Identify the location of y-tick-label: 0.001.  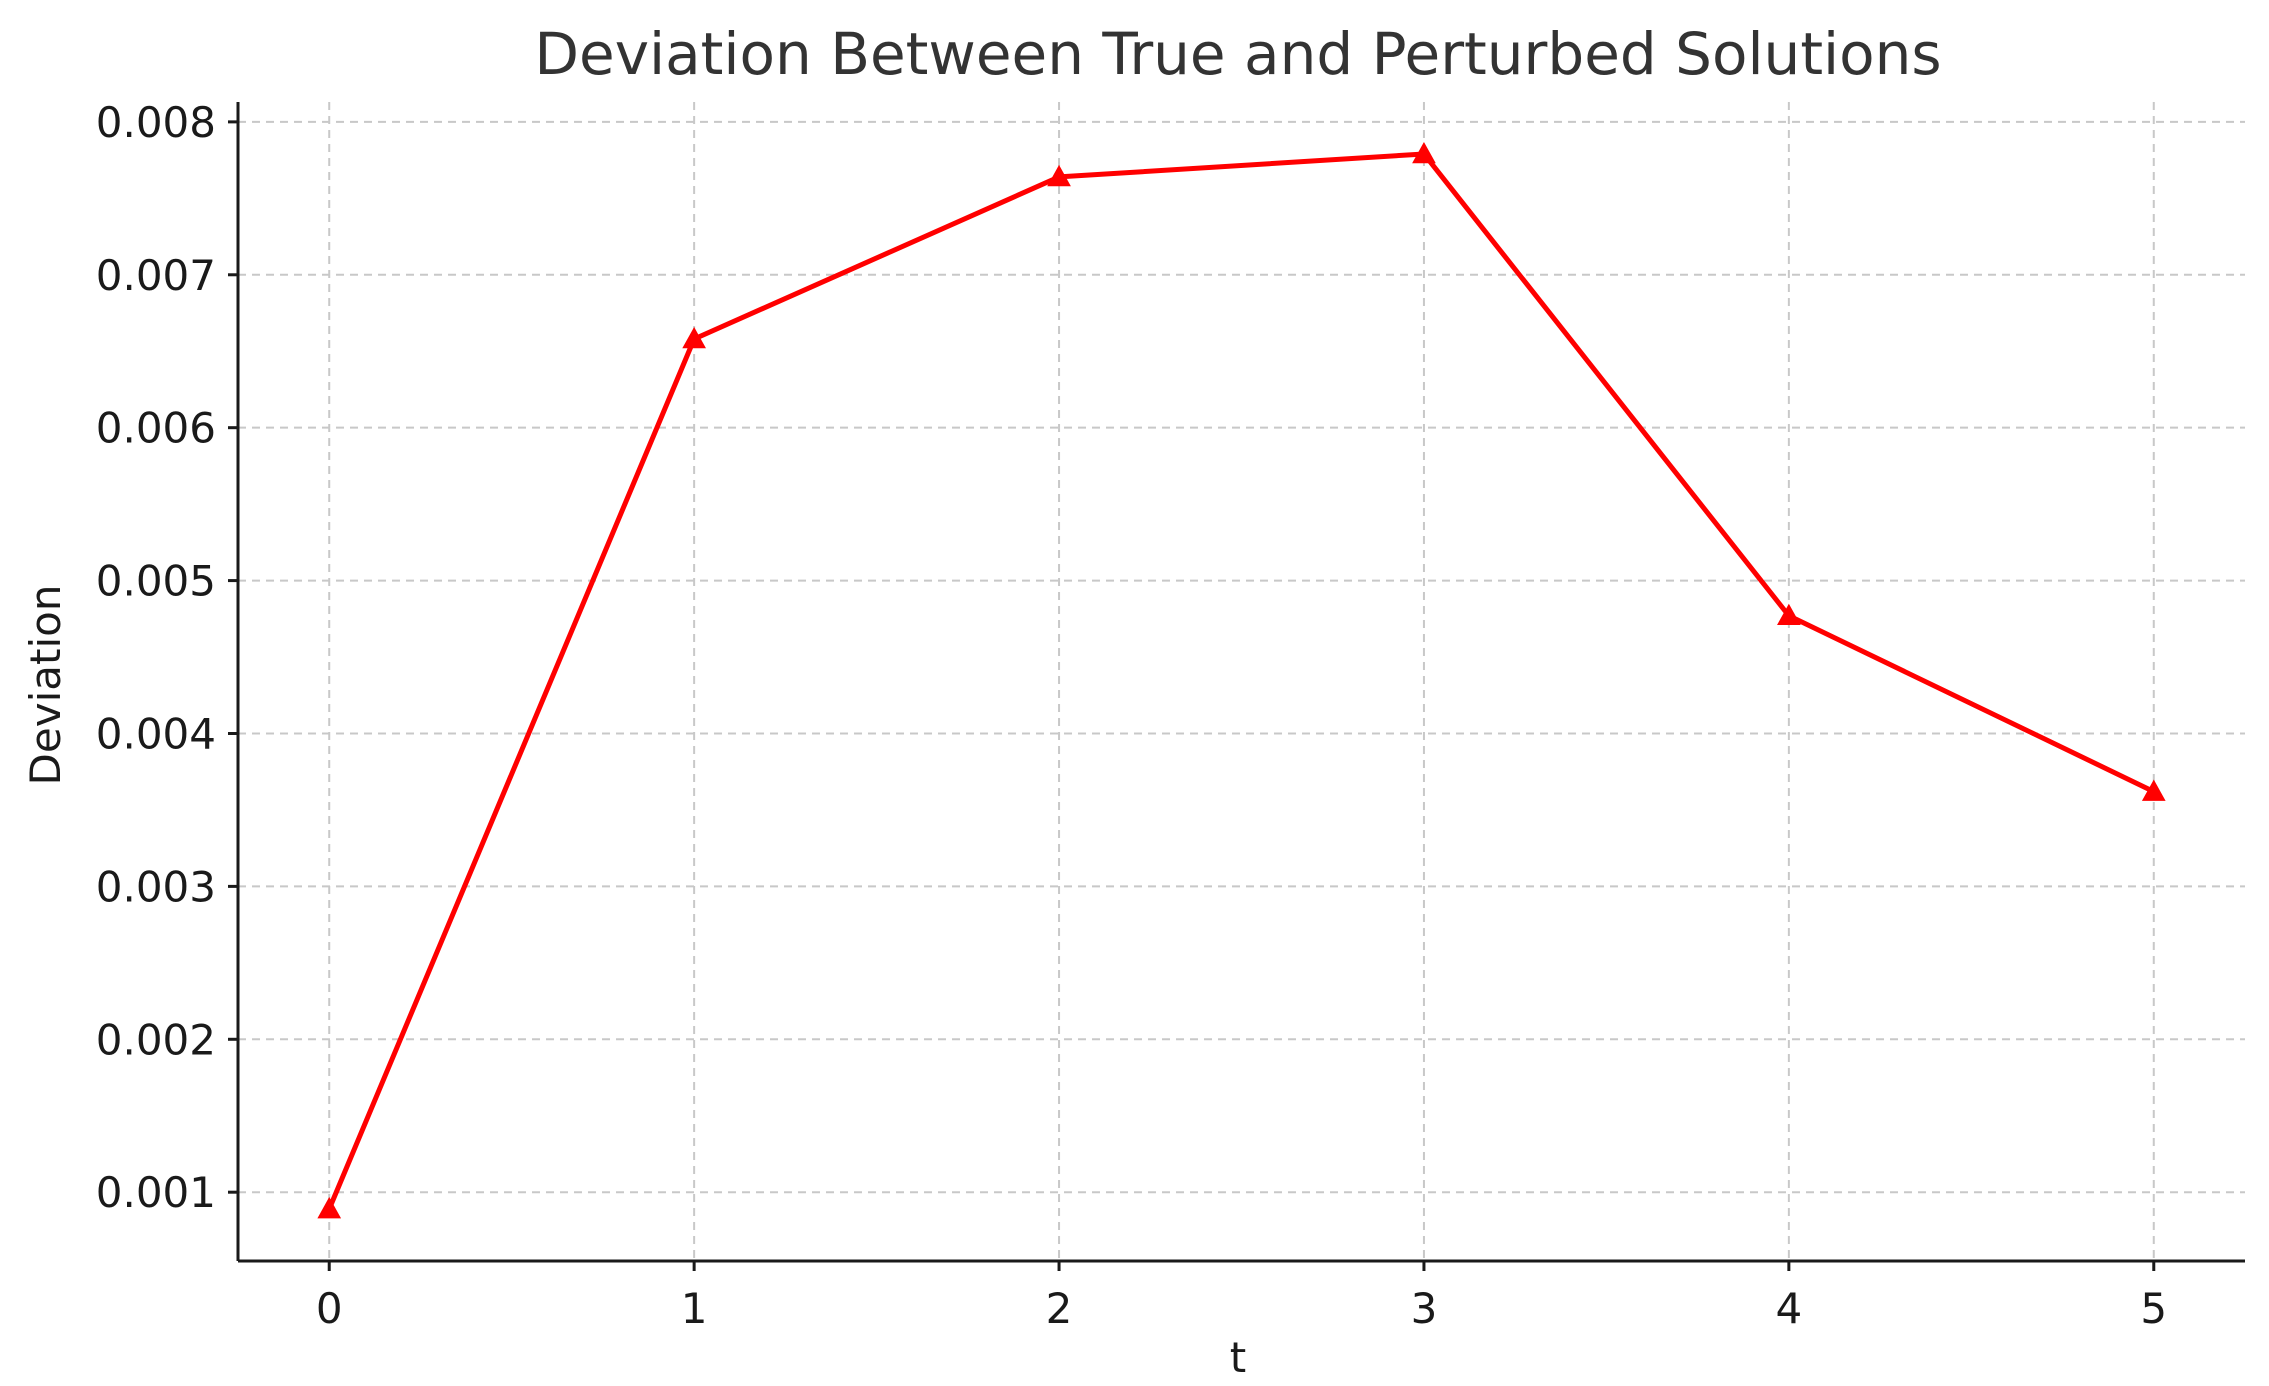
(156, 1192).